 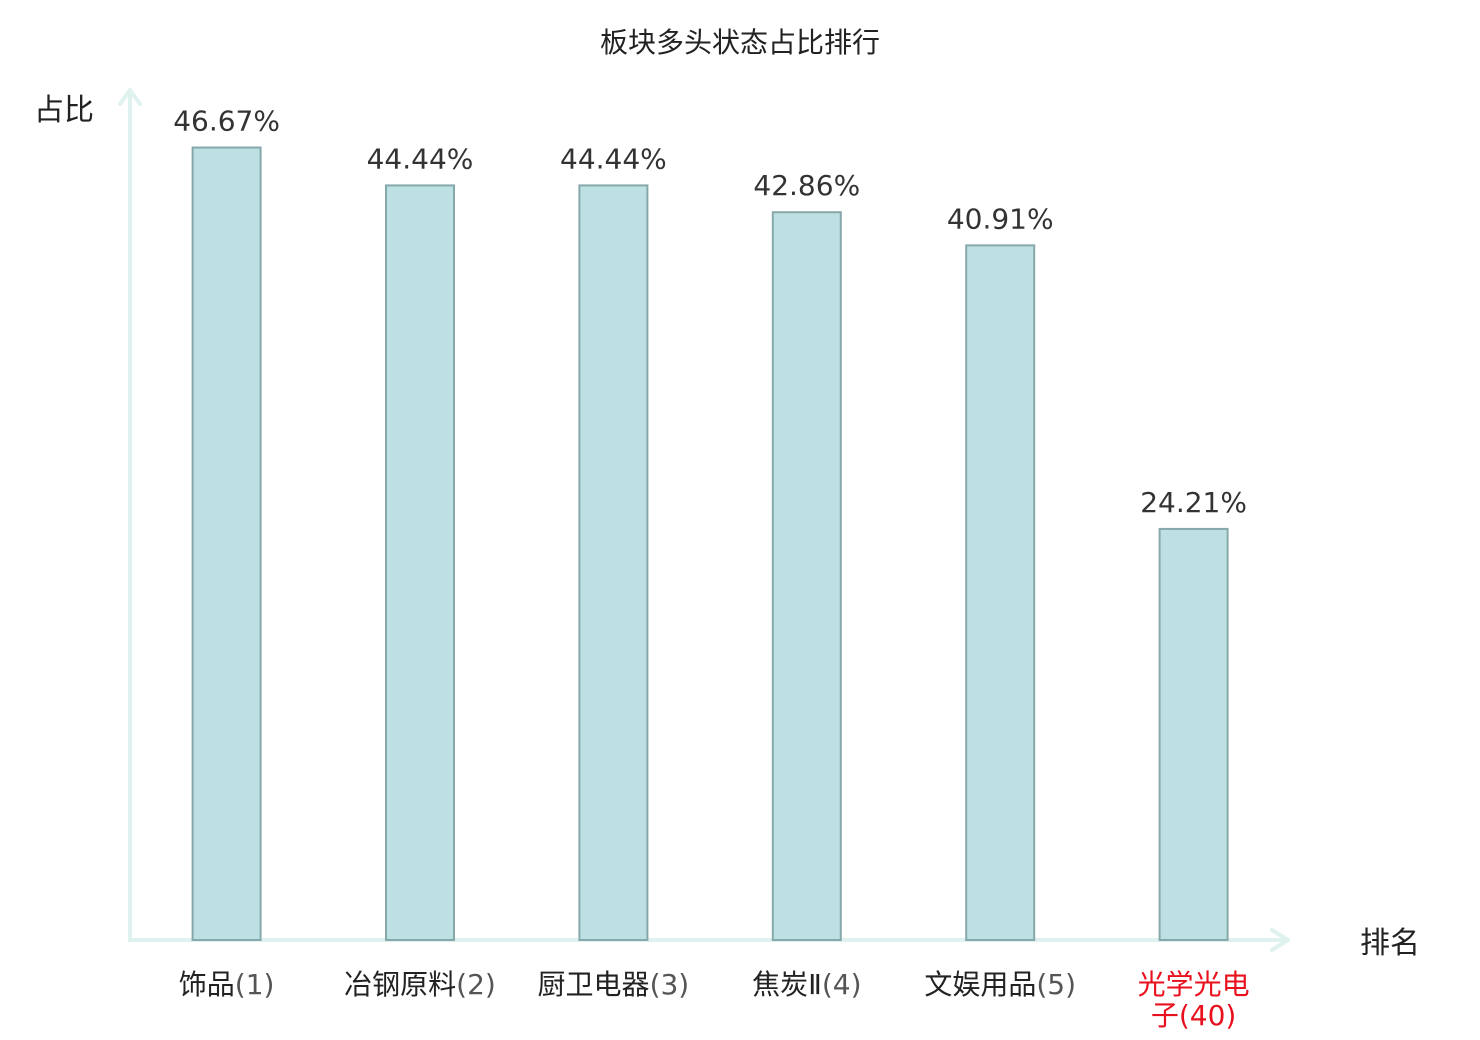 I want to click on x-tick-name: 饰品, so click(x=207, y=984).